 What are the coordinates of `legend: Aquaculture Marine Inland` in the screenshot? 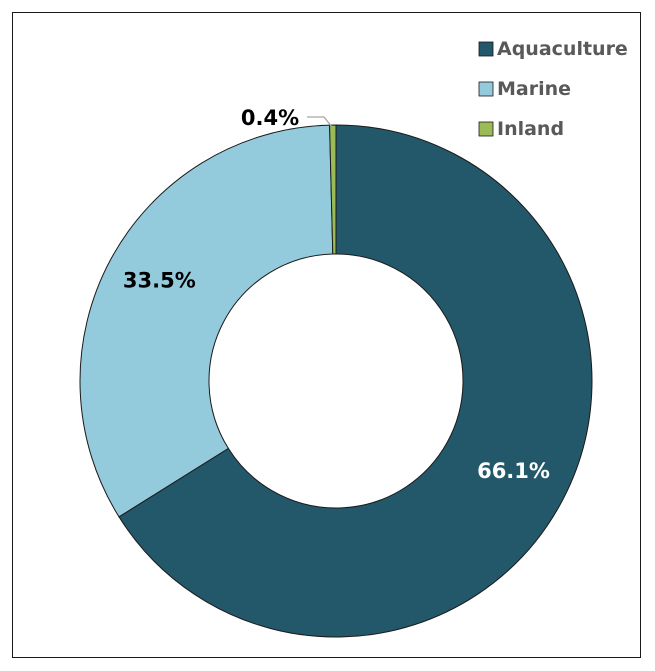 It's located at (553, 89).